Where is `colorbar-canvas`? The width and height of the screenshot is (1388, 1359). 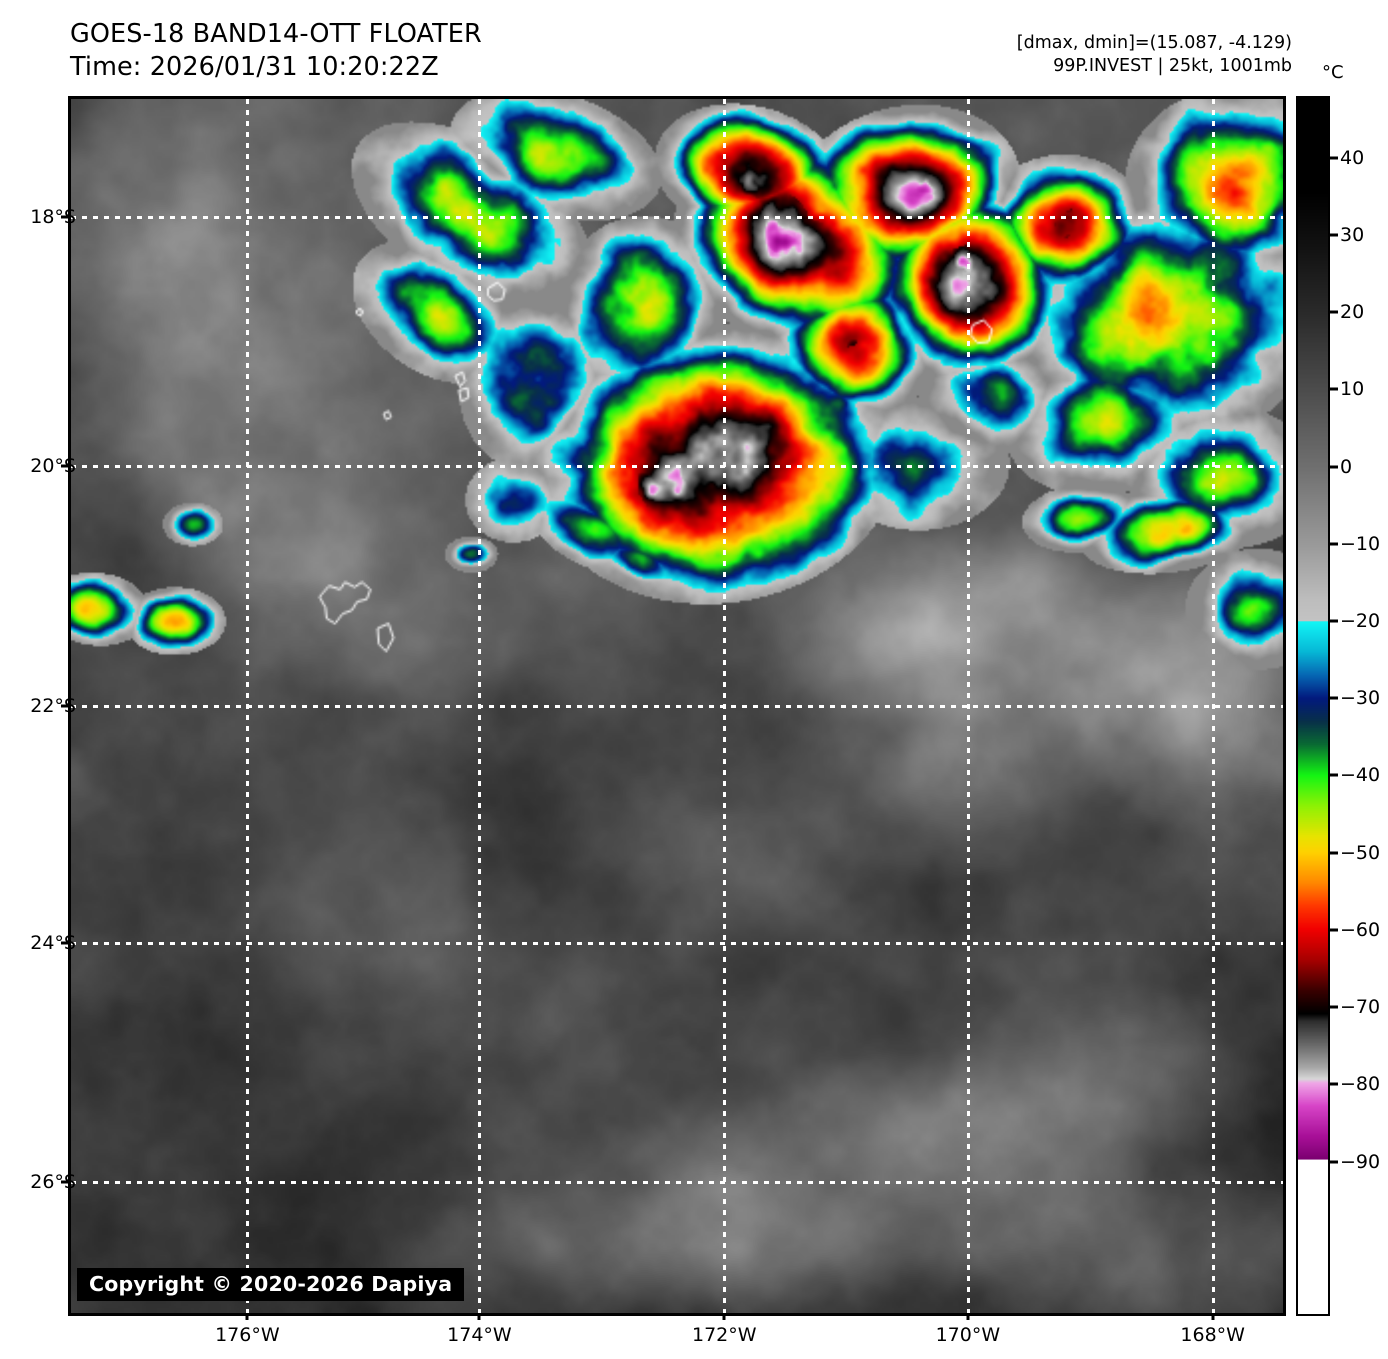 colorbar-canvas is located at coordinates (1313, 706).